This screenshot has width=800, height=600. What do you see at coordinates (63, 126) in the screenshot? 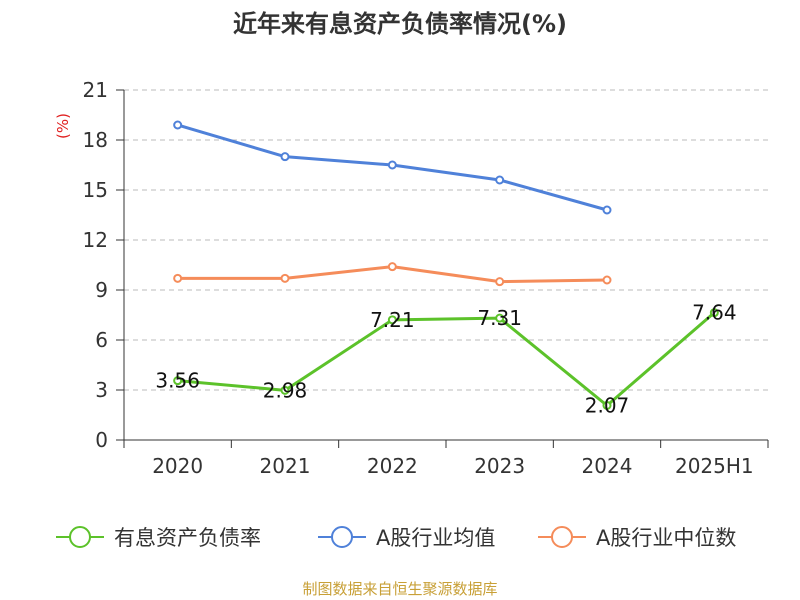
I see `y-axis-unit: (%)` at bounding box center [63, 126].